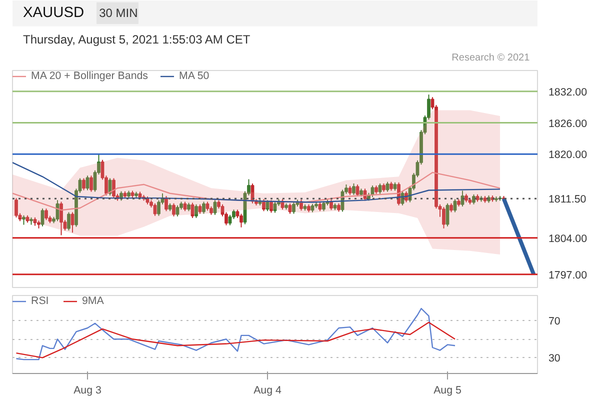 The width and height of the screenshot is (590, 401). What do you see at coordinates (491, 58) in the screenshot?
I see `text: Research © 2021` at bounding box center [491, 58].